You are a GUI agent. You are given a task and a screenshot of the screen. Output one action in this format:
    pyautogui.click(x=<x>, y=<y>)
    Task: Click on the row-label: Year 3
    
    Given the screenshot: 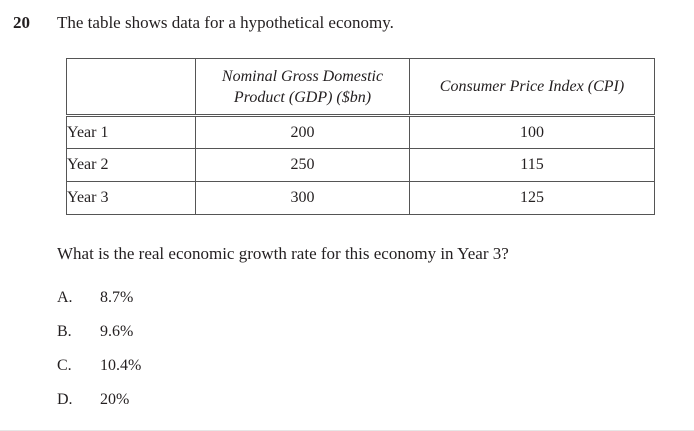 What is the action you would take?
    pyautogui.click(x=131, y=198)
    